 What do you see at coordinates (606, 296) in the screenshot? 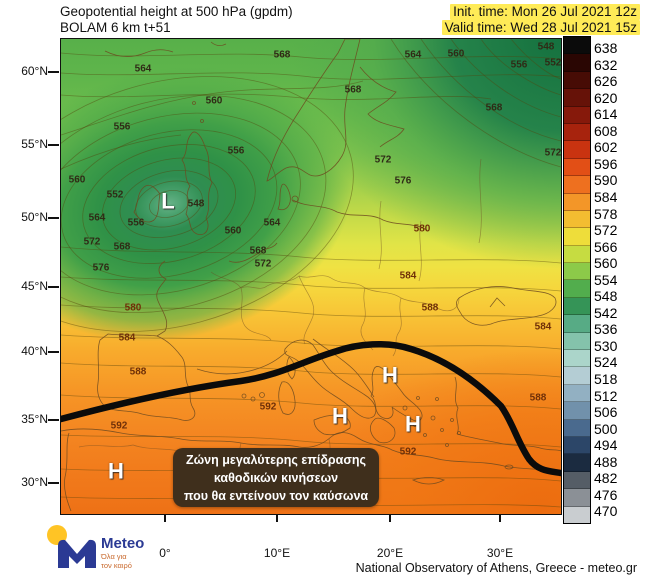
I see `colorbar-tick-label: 548` at bounding box center [606, 296].